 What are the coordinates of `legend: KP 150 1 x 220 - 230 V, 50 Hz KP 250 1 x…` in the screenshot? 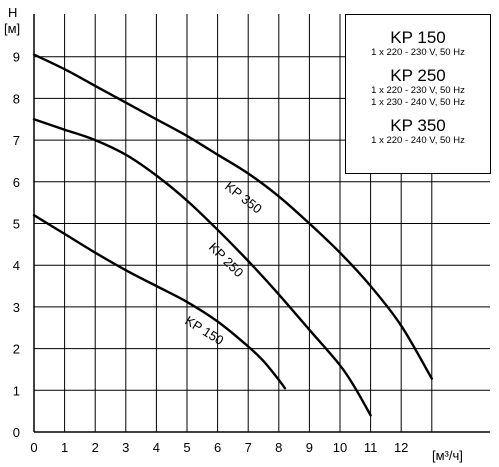 It's located at (418, 94).